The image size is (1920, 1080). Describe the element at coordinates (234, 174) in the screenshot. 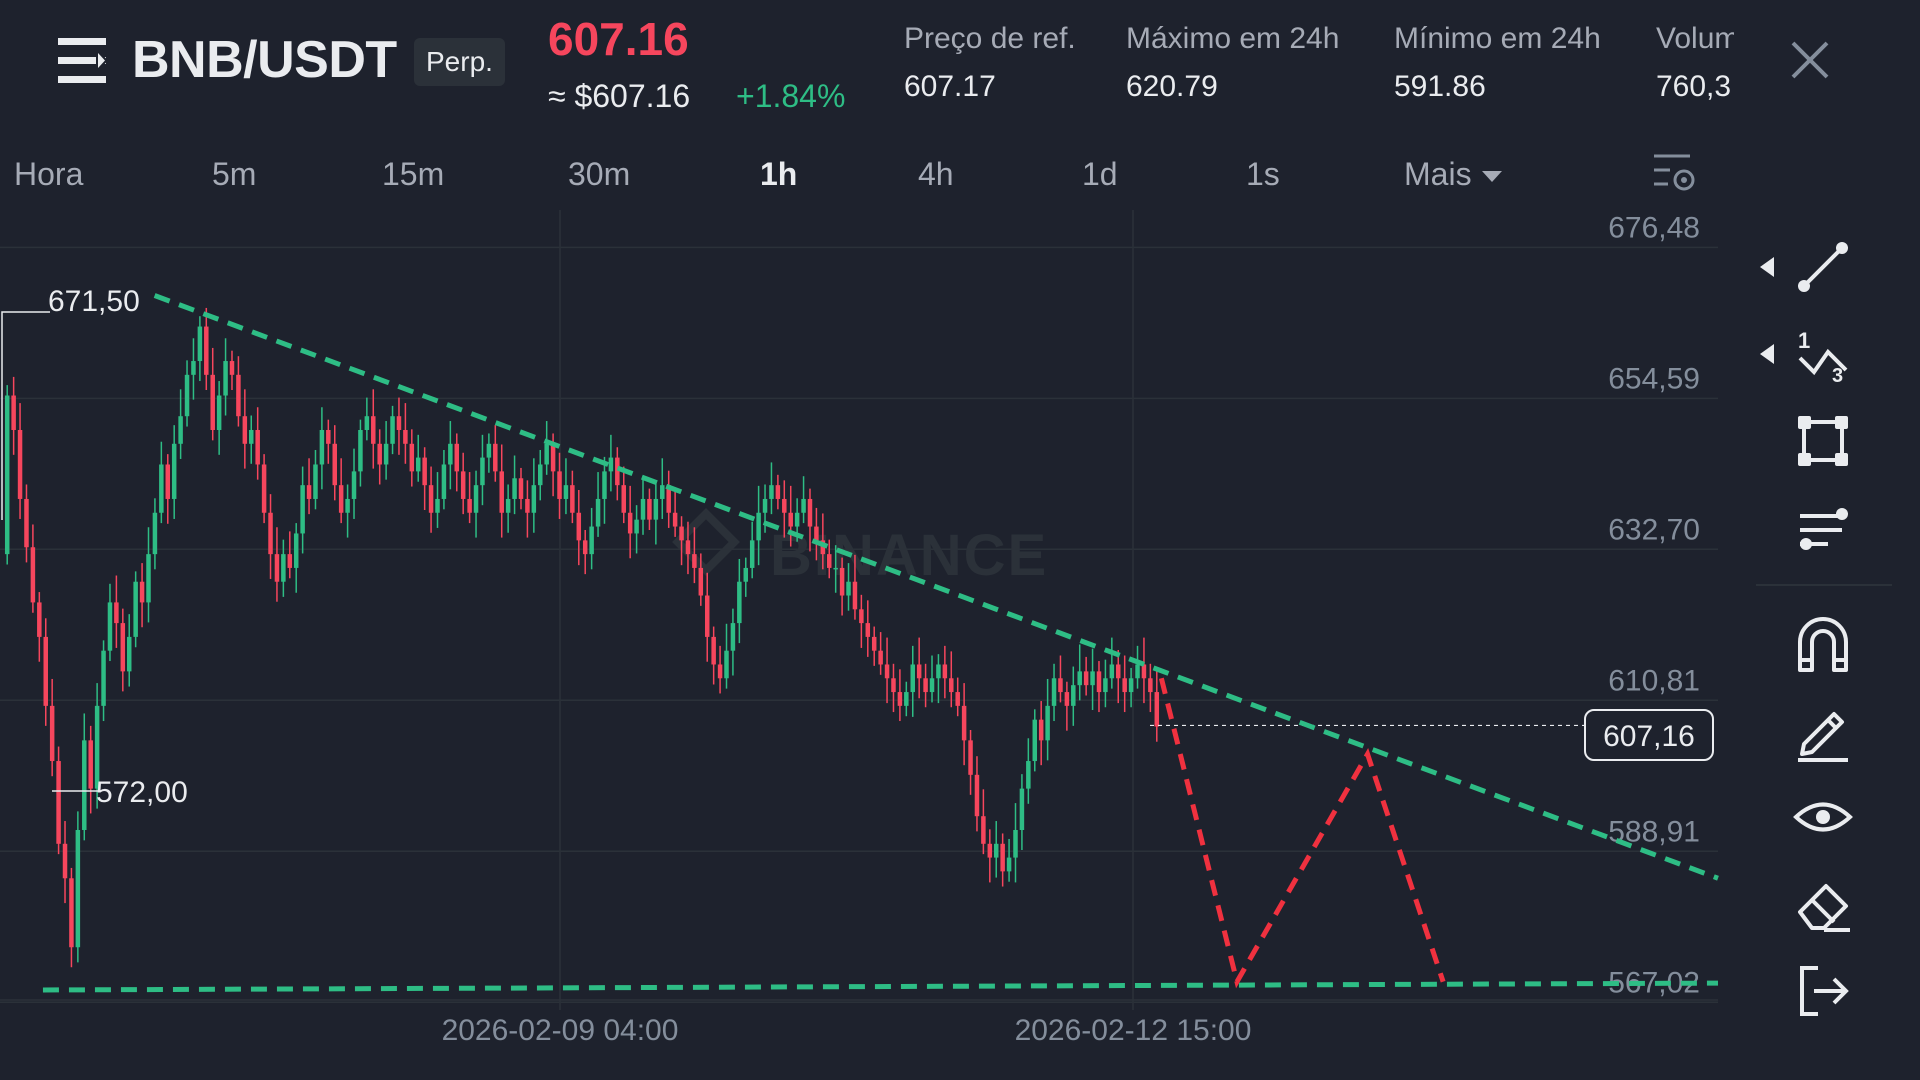

I see `tab-5m: 5m` at that location.